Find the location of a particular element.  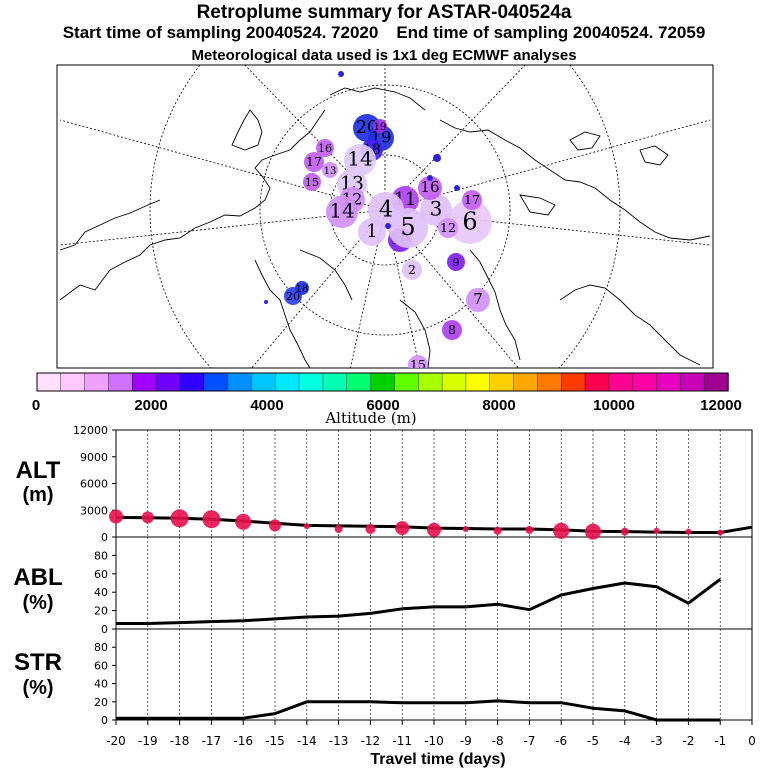

plume-day-label: 5 is located at coordinates (407, 227).